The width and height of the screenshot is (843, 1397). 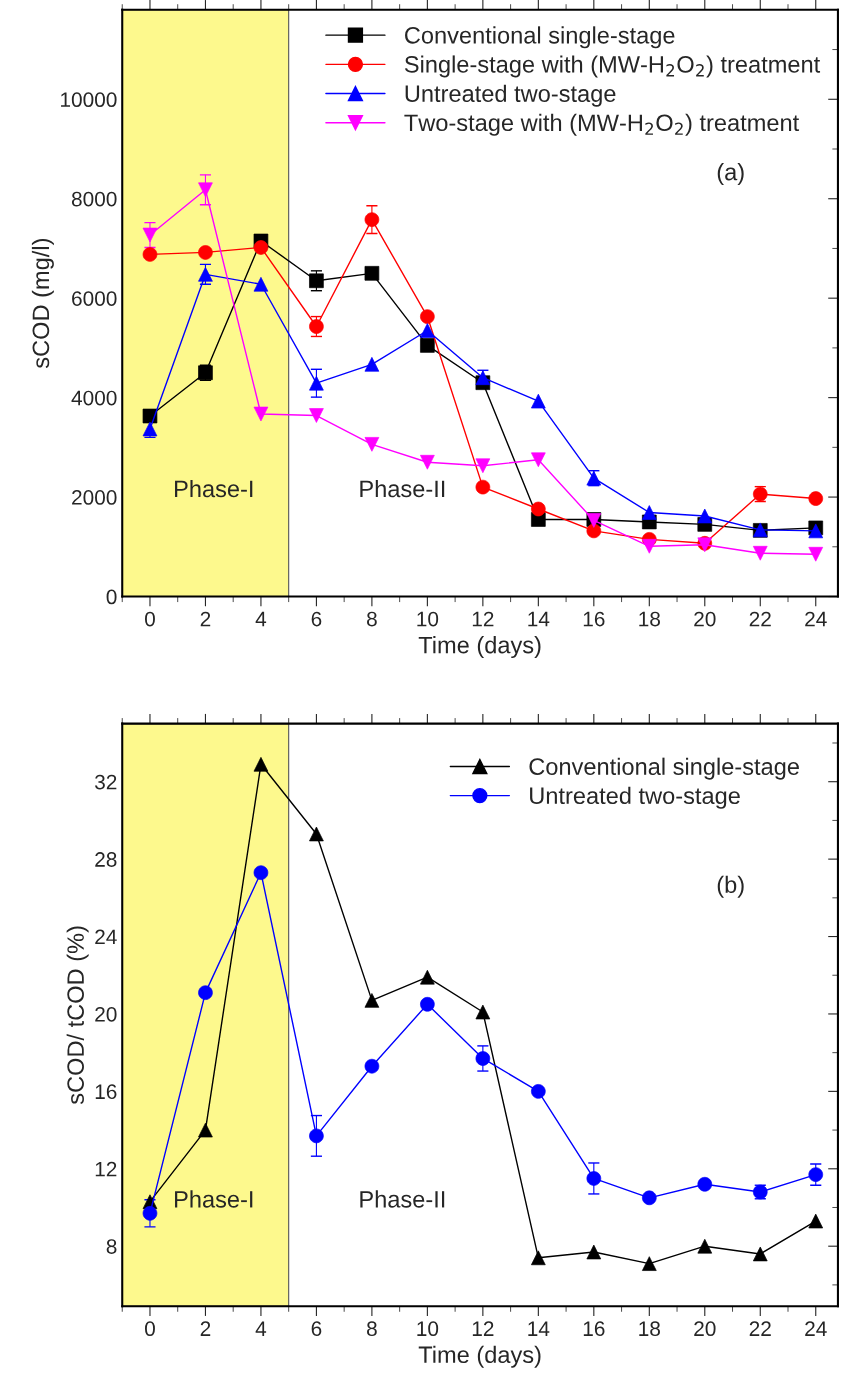 What do you see at coordinates (77, 1015) in the screenshot?
I see `y-axis-title: sCOD/ tCOD (%)` at bounding box center [77, 1015].